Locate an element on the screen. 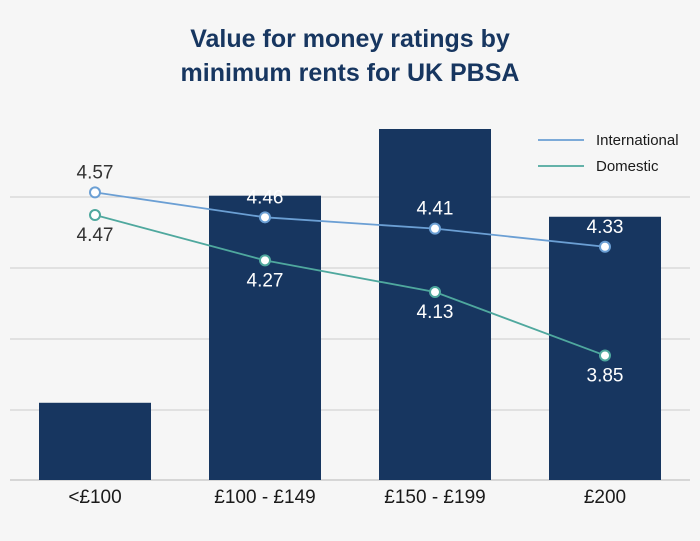 The image size is (700, 541). data-label: 4.27 is located at coordinates (265, 280).